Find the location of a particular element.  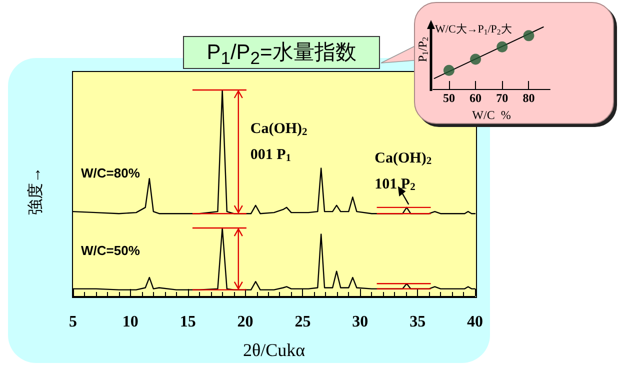

x-tick-label: 70 is located at coordinates (502, 98).